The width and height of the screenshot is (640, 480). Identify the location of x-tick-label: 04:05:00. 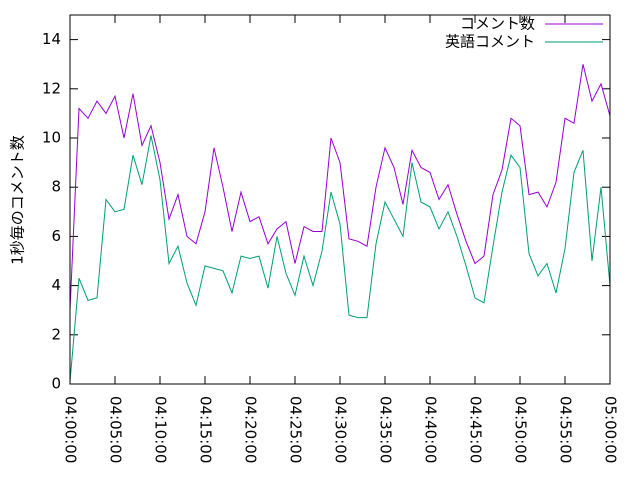
(116, 429).